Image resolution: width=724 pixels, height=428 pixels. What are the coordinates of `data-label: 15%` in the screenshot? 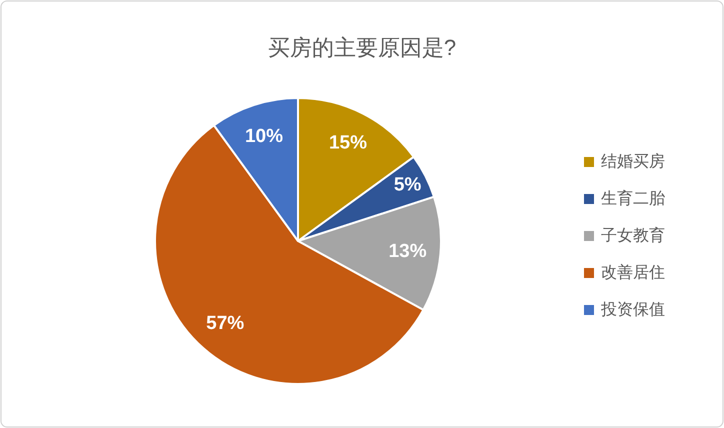 It's located at (348, 143).